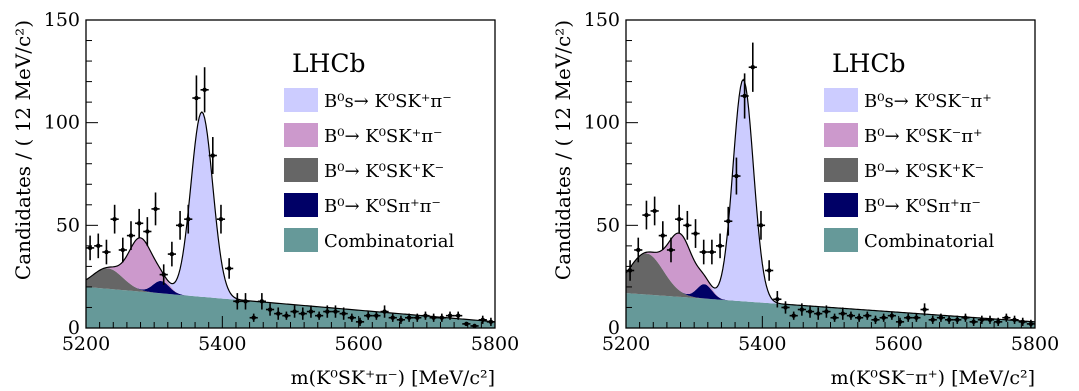 The image size is (1079, 391). What do you see at coordinates (495, 344) in the screenshot?
I see `x-tick-label: 5800` at bounding box center [495, 344].